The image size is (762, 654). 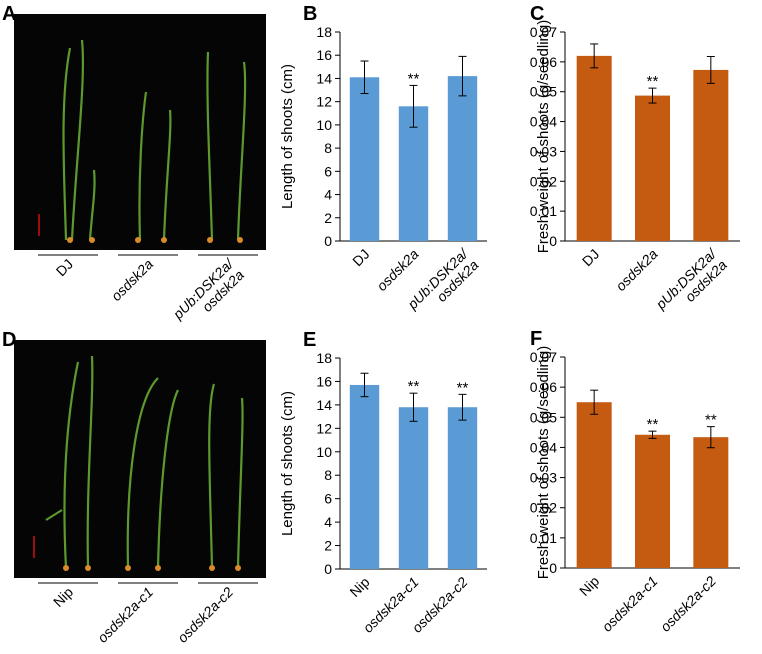 What do you see at coordinates (537, 14) in the screenshot?
I see `panel-letter: C` at bounding box center [537, 14].